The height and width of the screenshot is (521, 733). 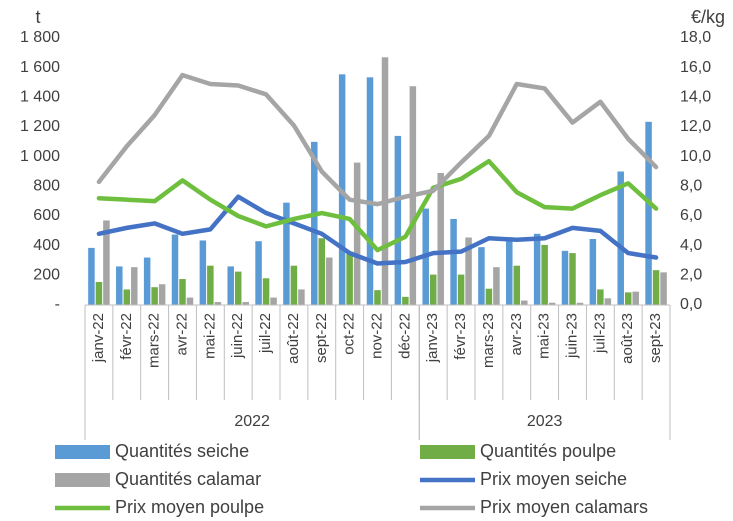 What do you see at coordinates (404, 336) in the screenshot?
I see `x-tick-label: déc-22` at bounding box center [404, 336].